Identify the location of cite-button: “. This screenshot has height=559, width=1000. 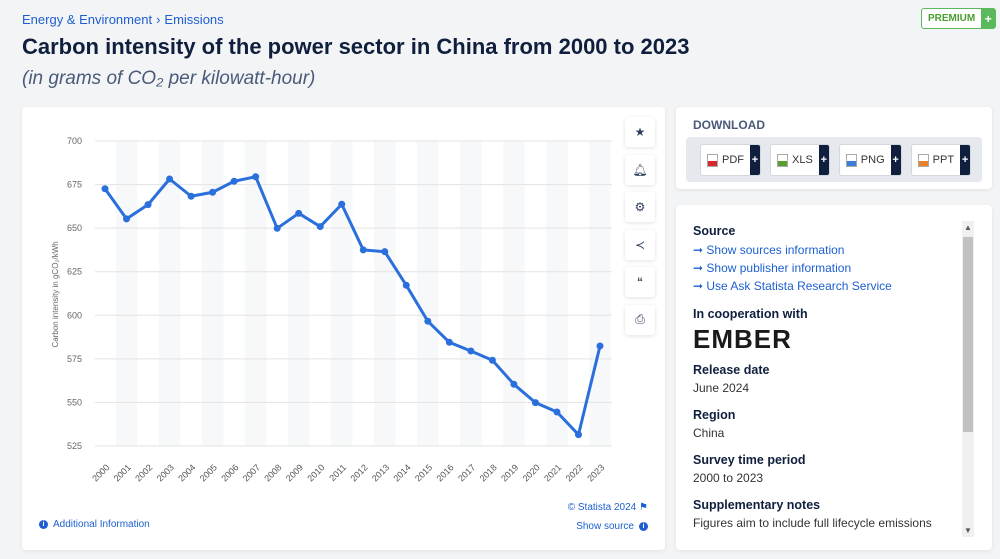
(640, 282).